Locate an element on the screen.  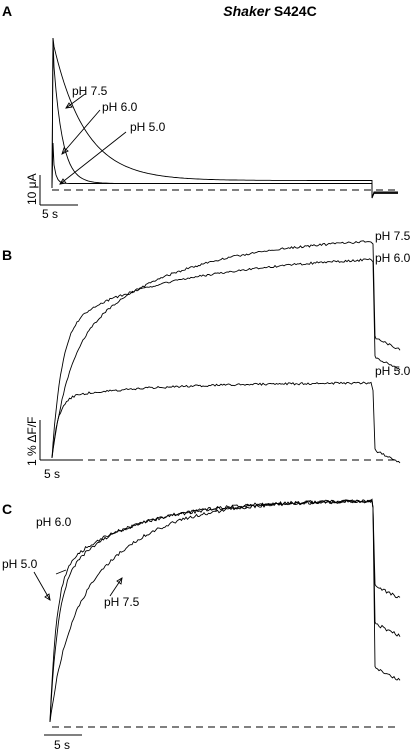
panel-b-letter: B is located at coordinates (7, 255).